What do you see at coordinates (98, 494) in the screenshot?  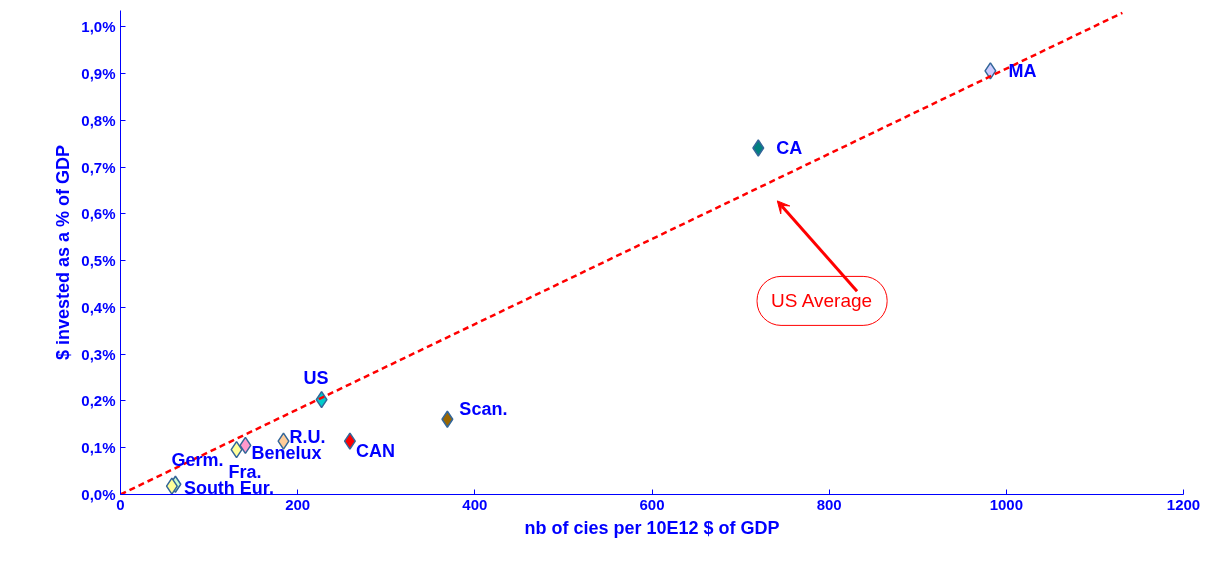 I see `y-tick-label: 0,0%` at bounding box center [98, 494].